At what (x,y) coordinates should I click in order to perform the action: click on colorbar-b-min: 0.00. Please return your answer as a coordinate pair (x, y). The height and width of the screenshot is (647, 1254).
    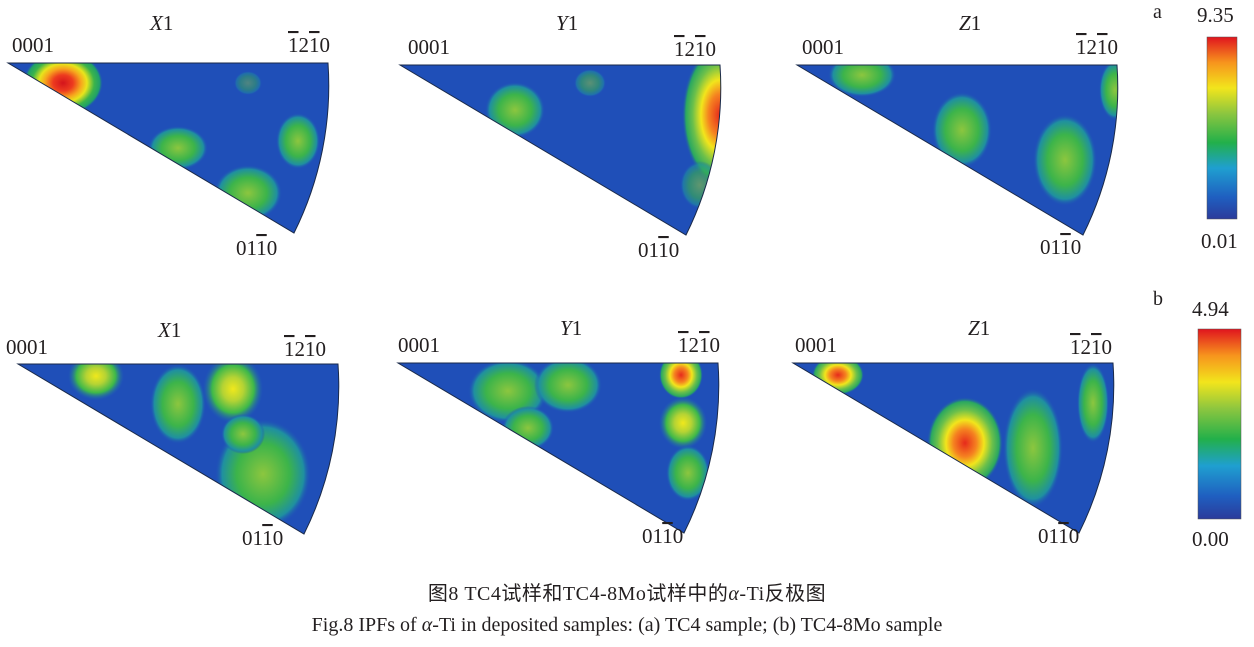
    Looking at the image, I should click on (1210, 539).